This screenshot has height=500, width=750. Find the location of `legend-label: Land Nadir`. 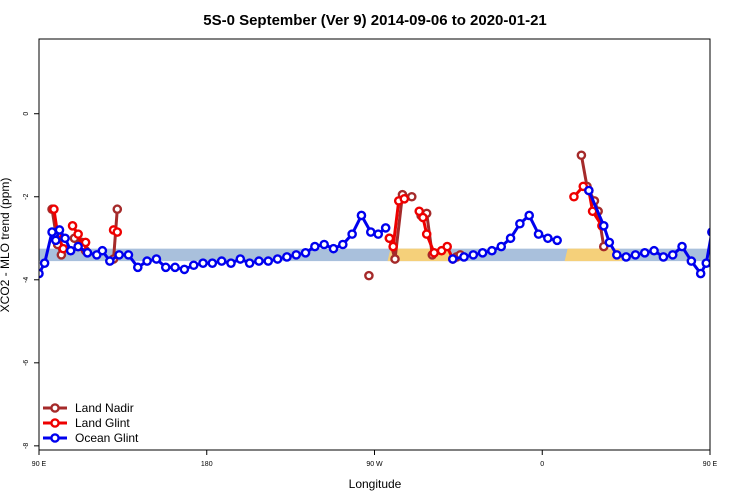

legend-label: Land Nadir is located at coordinates (104, 408).